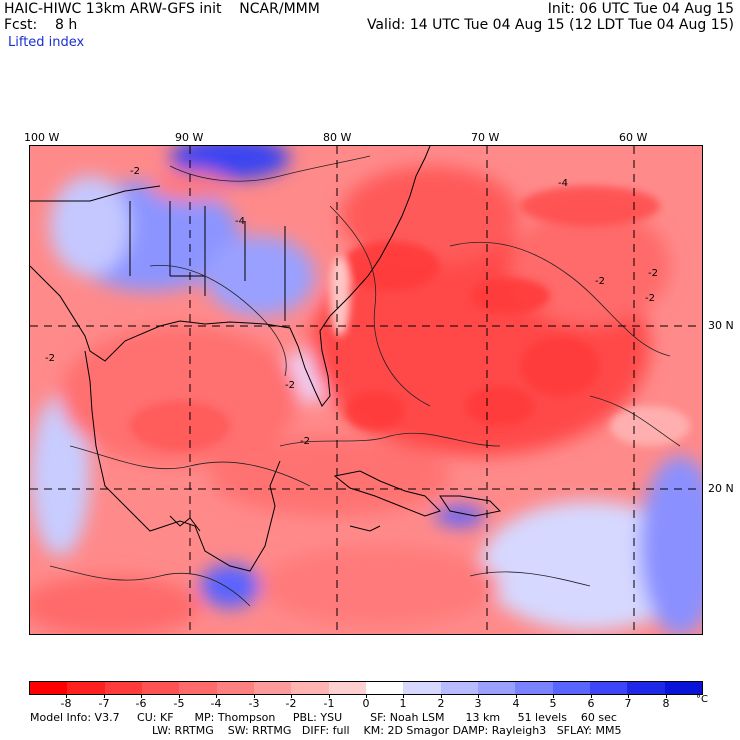 This screenshot has width=740, height=740. What do you see at coordinates (179, 703) in the screenshot?
I see `colorbar-tick-label: -5` at bounding box center [179, 703].